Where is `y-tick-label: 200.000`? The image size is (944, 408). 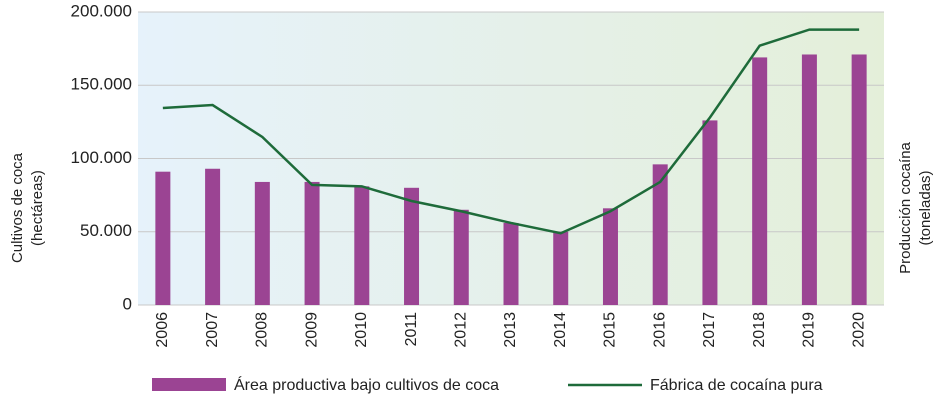
y-tick-label: 200.000 is located at coordinates (101, 10).